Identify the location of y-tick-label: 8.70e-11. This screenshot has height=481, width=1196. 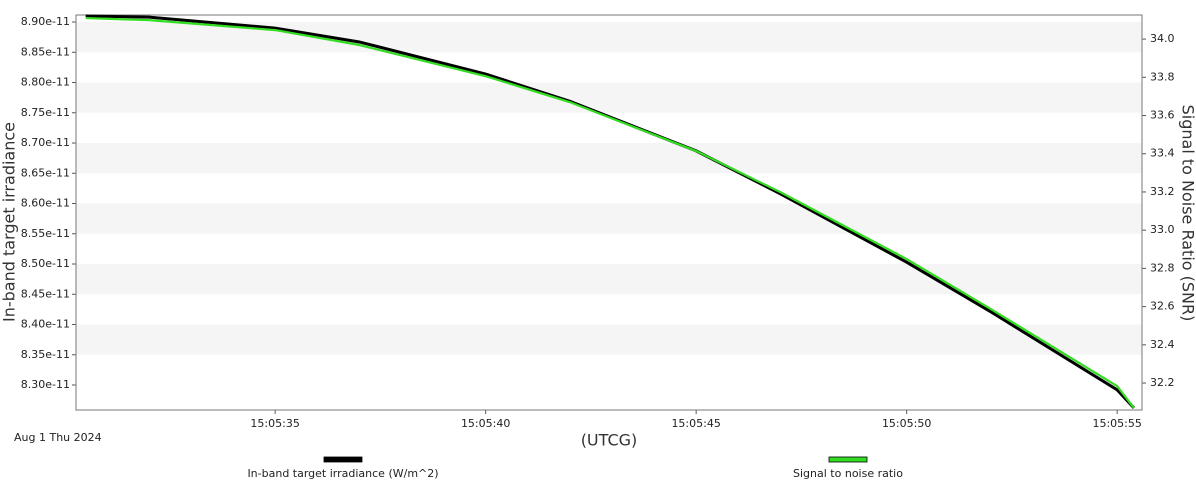
(45, 142).